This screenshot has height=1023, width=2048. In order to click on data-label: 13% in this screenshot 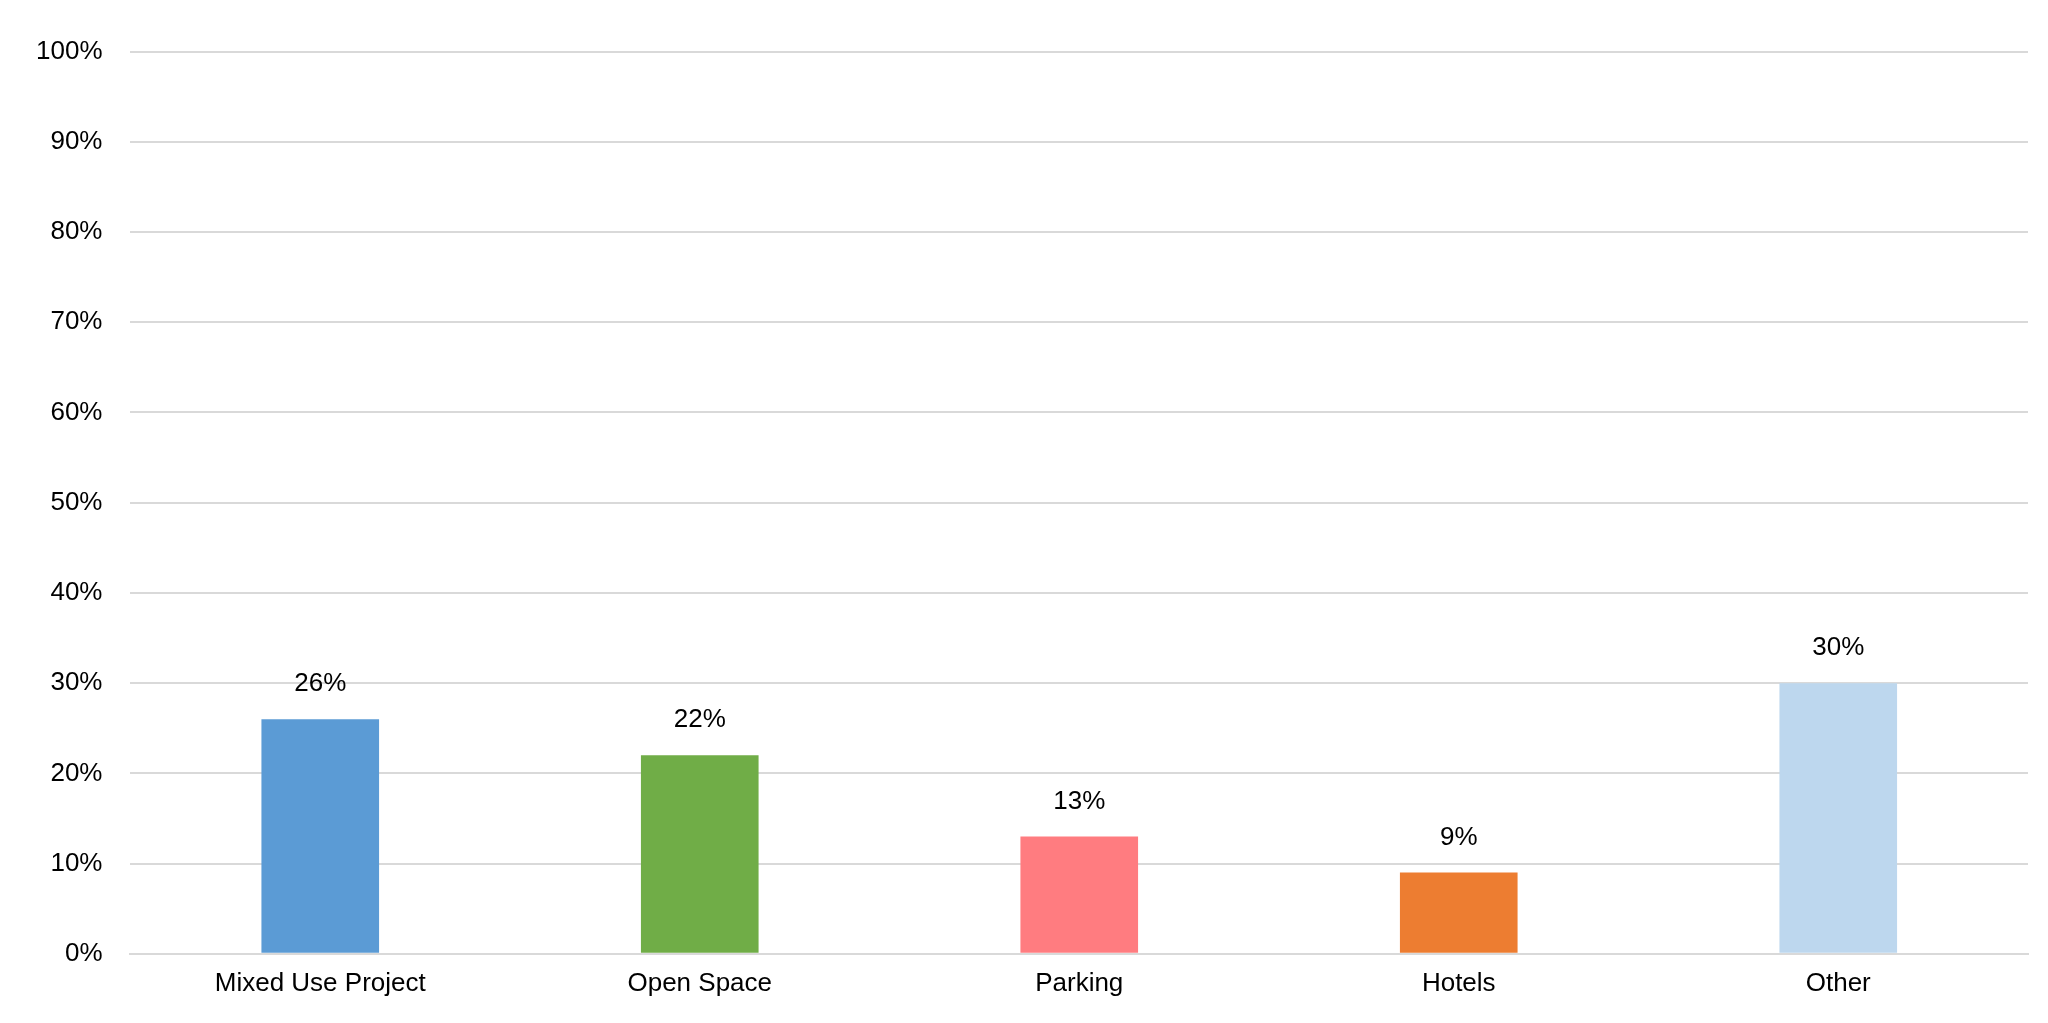, I will do `click(1079, 799)`.